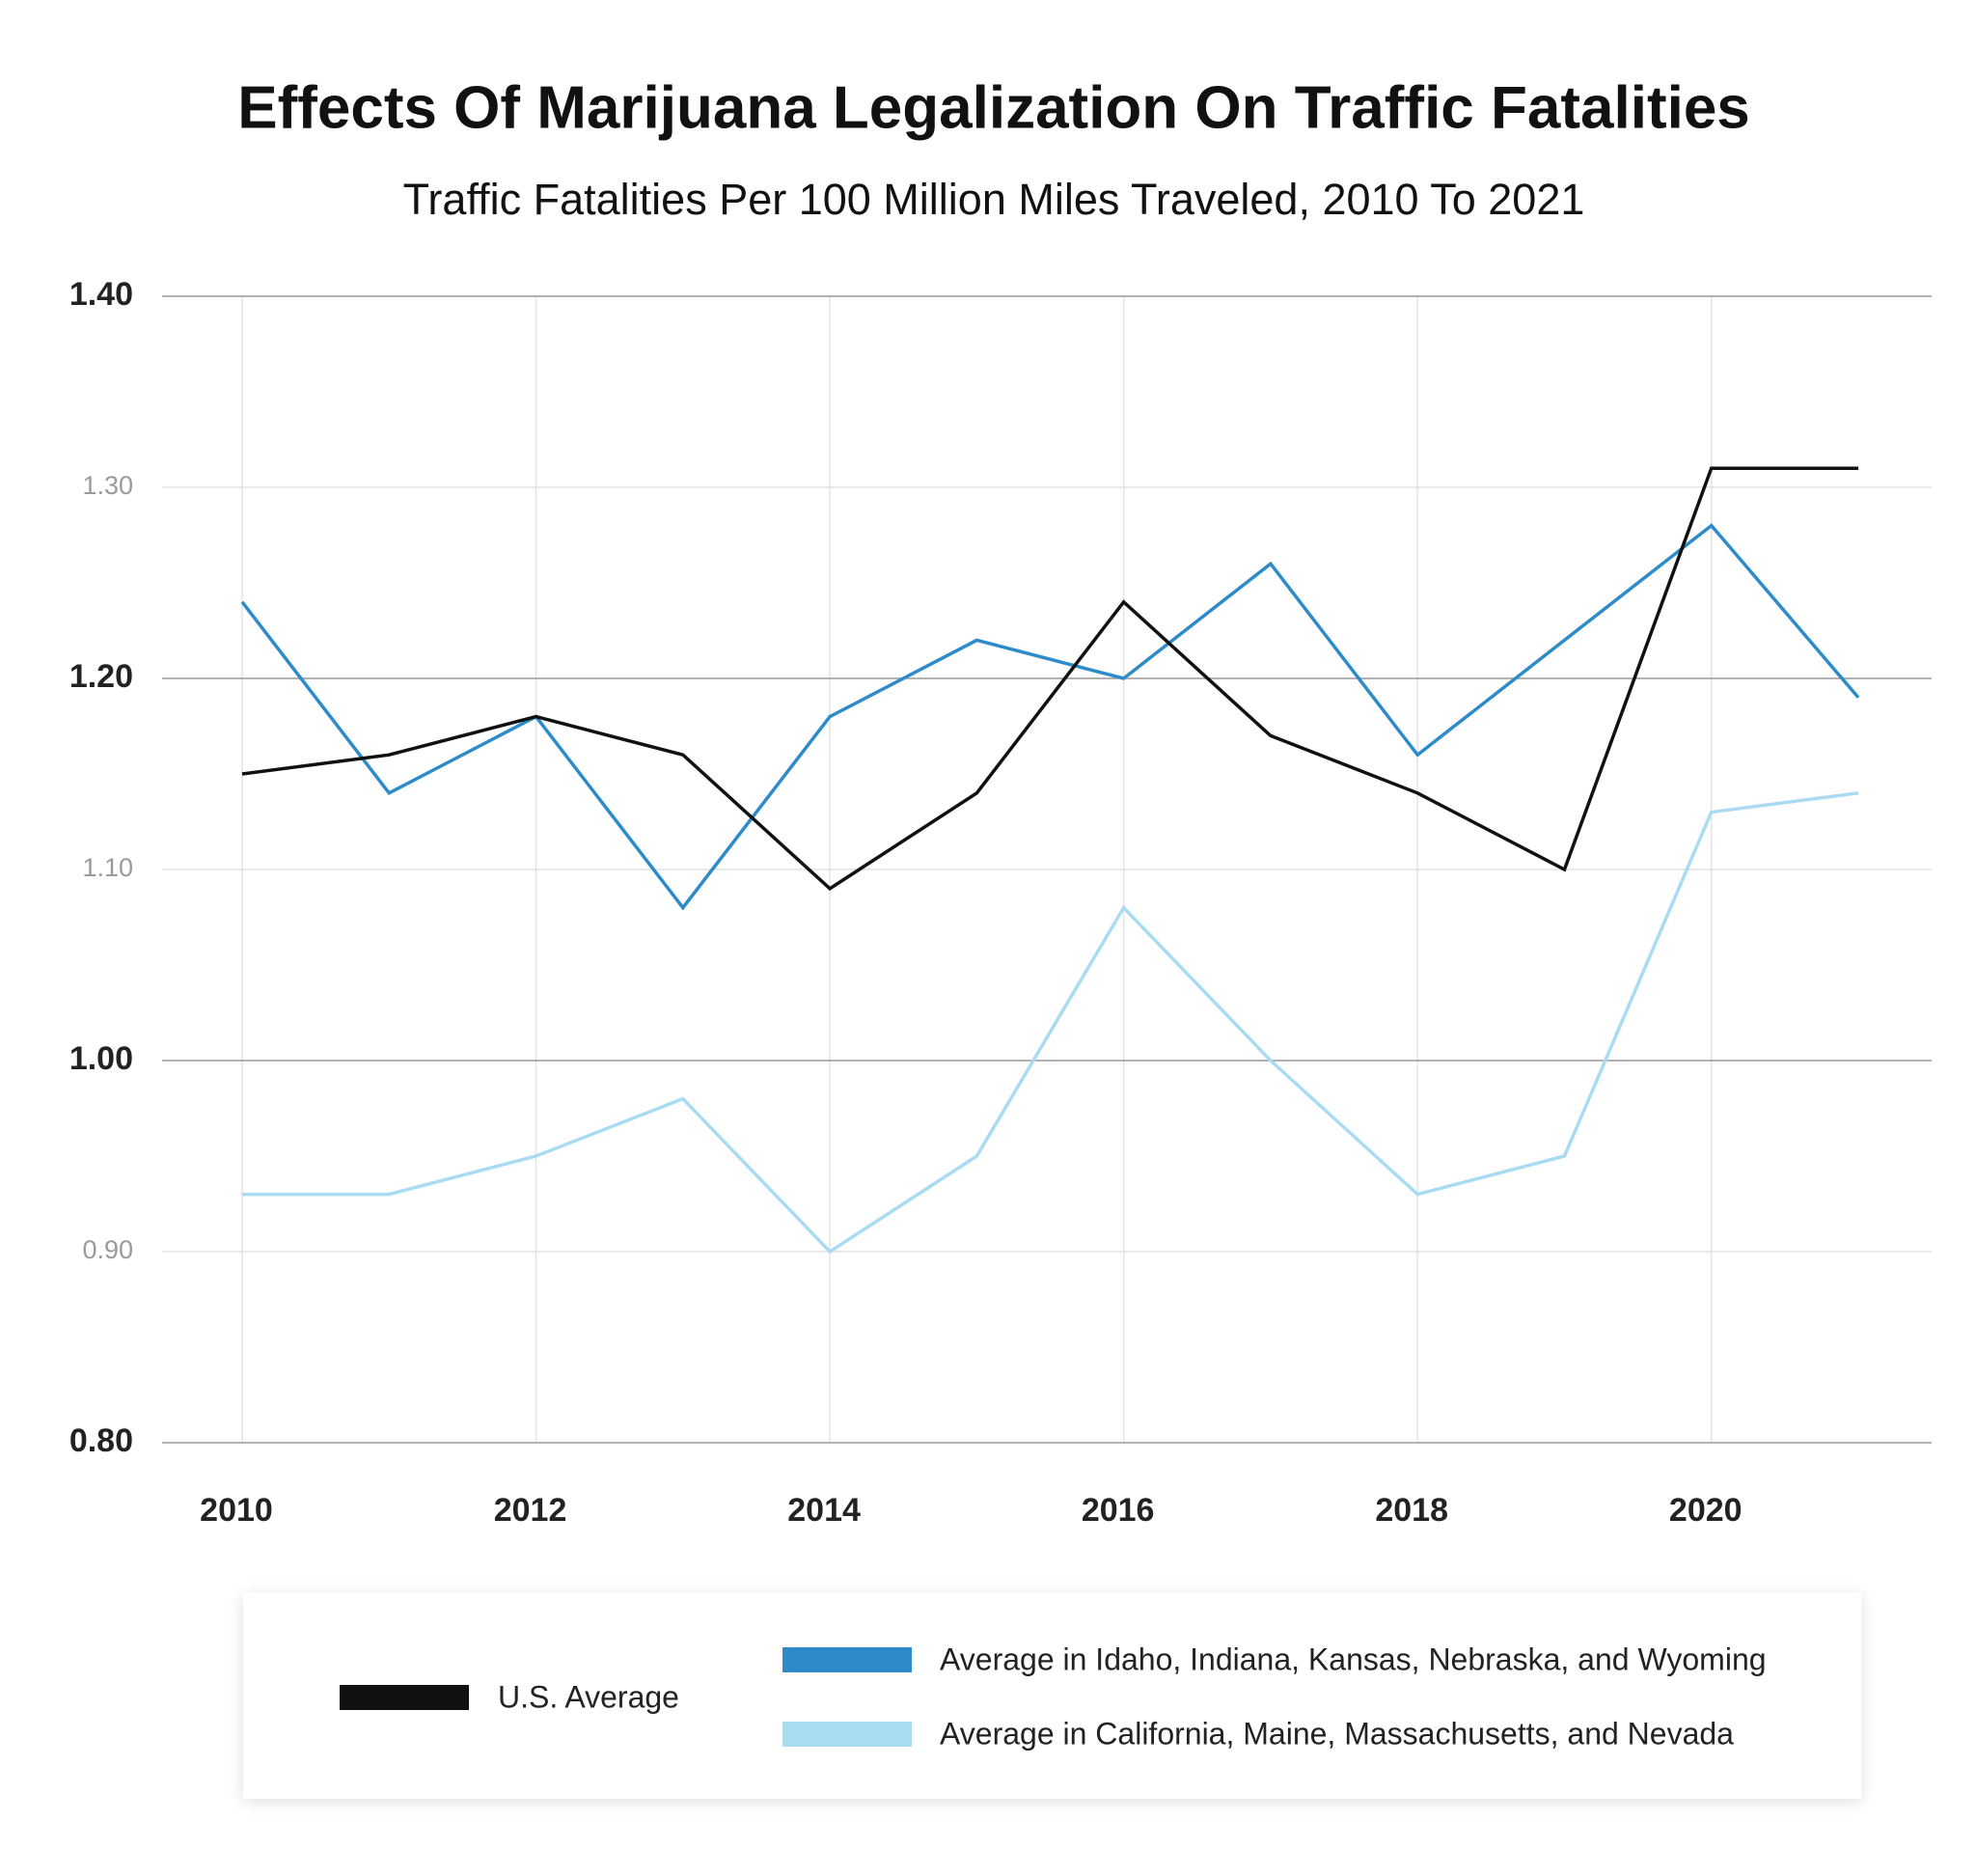 The image size is (1976, 1876). What do you see at coordinates (101, 676) in the screenshot?
I see `y-tick-label: 1.20` at bounding box center [101, 676].